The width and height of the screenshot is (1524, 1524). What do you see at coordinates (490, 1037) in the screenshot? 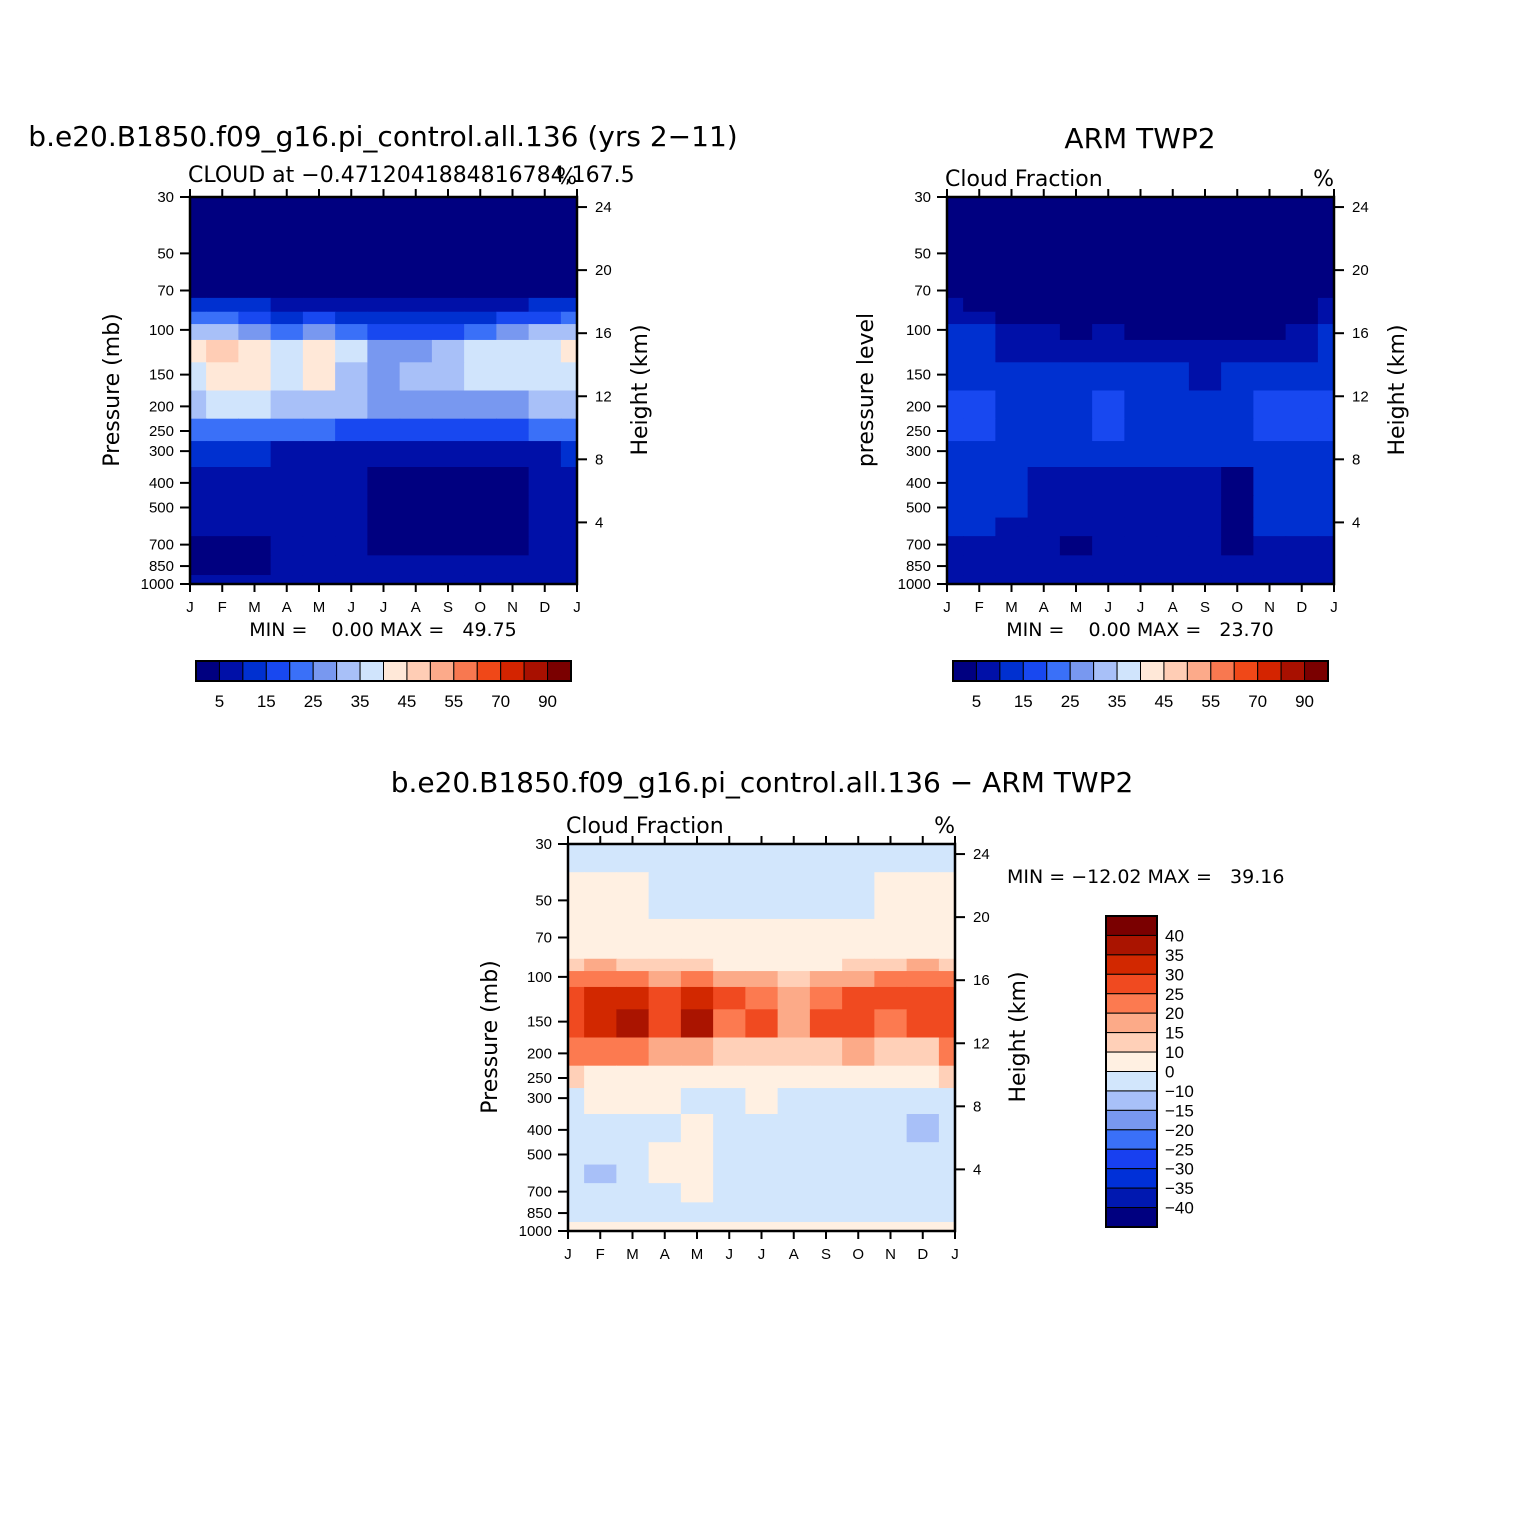
I see `panel-diff-ylabel: Pressure (mb)` at bounding box center [490, 1037].